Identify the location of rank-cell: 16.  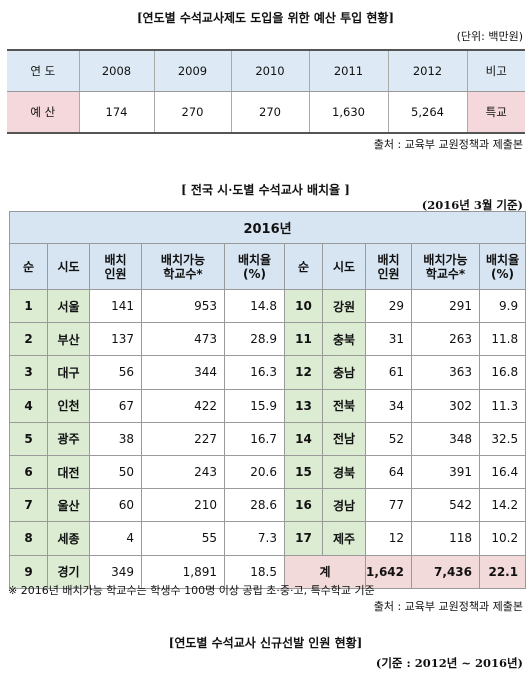
(303, 505).